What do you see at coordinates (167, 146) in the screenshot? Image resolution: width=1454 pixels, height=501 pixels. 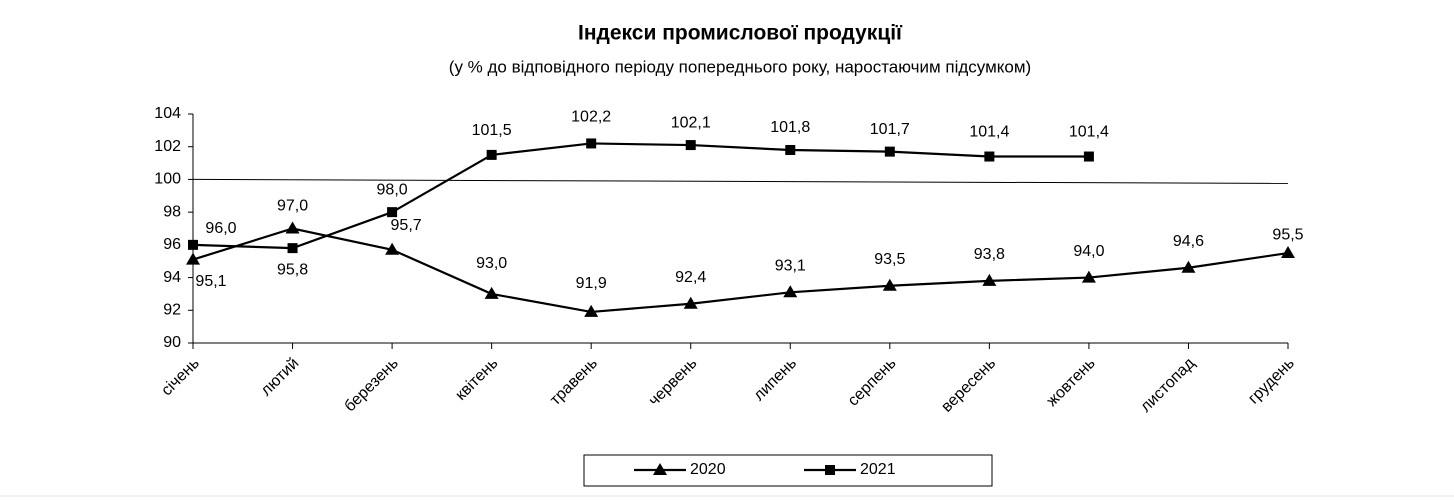 I see `y-tick-label: 102` at bounding box center [167, 146].